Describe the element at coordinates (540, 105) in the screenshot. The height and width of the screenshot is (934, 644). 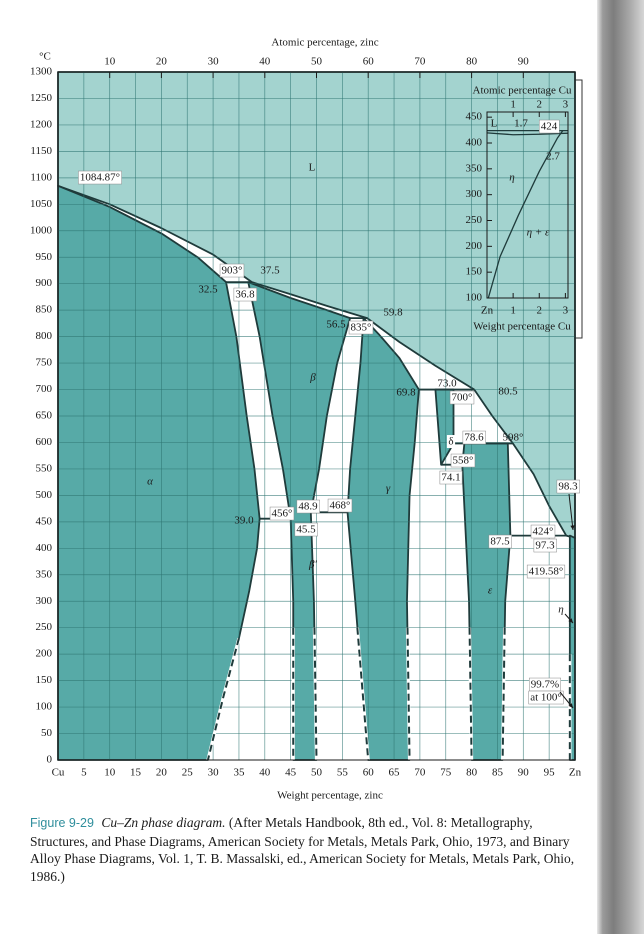
I see `x2-tick-label: 2` at that location.